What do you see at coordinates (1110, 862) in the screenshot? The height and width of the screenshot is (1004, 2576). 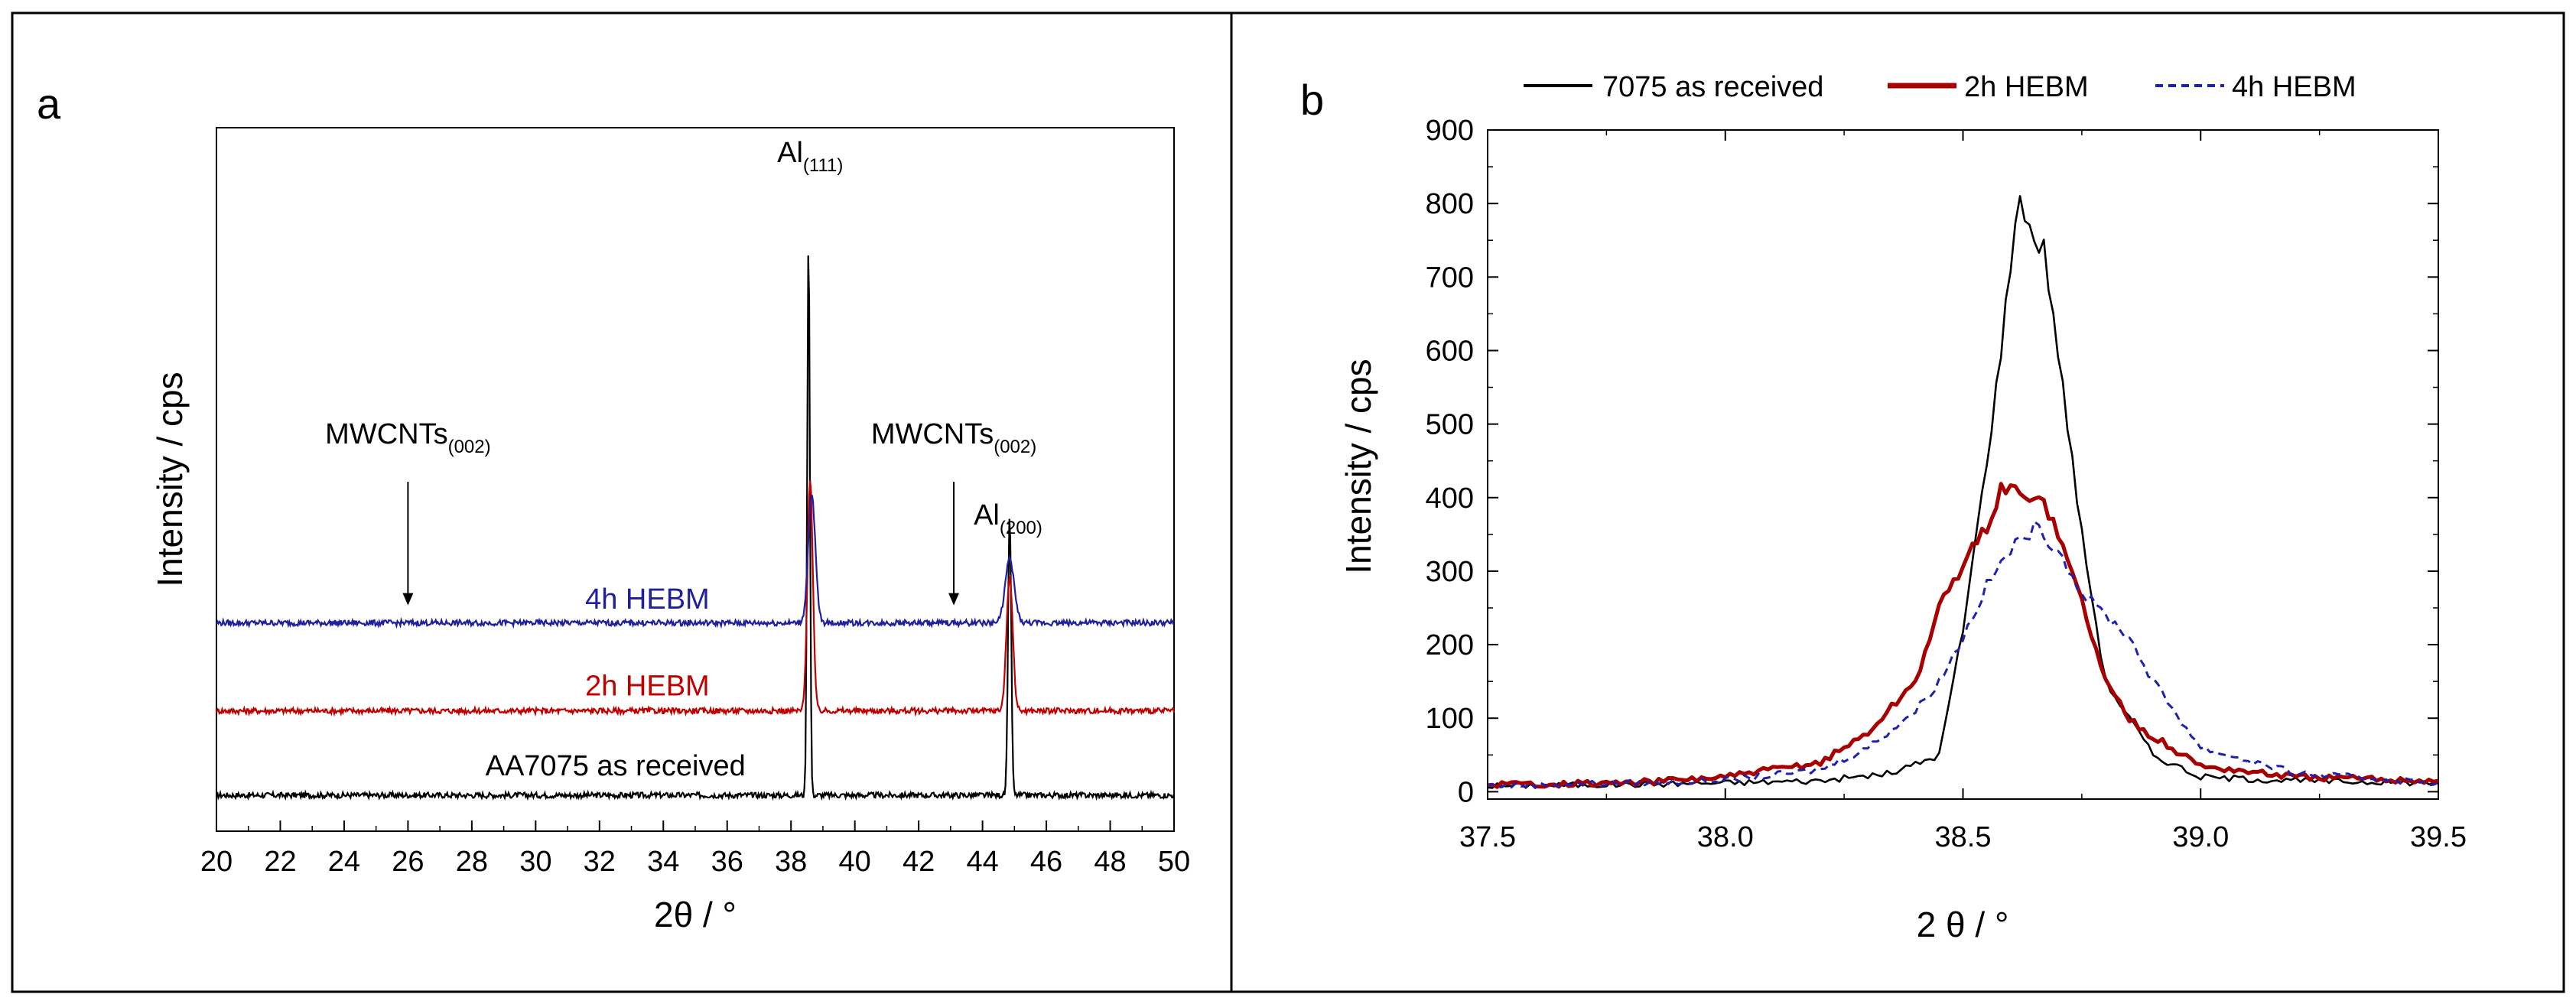 I see `x-tick-label: 48` at bounding box center [1110, 862].